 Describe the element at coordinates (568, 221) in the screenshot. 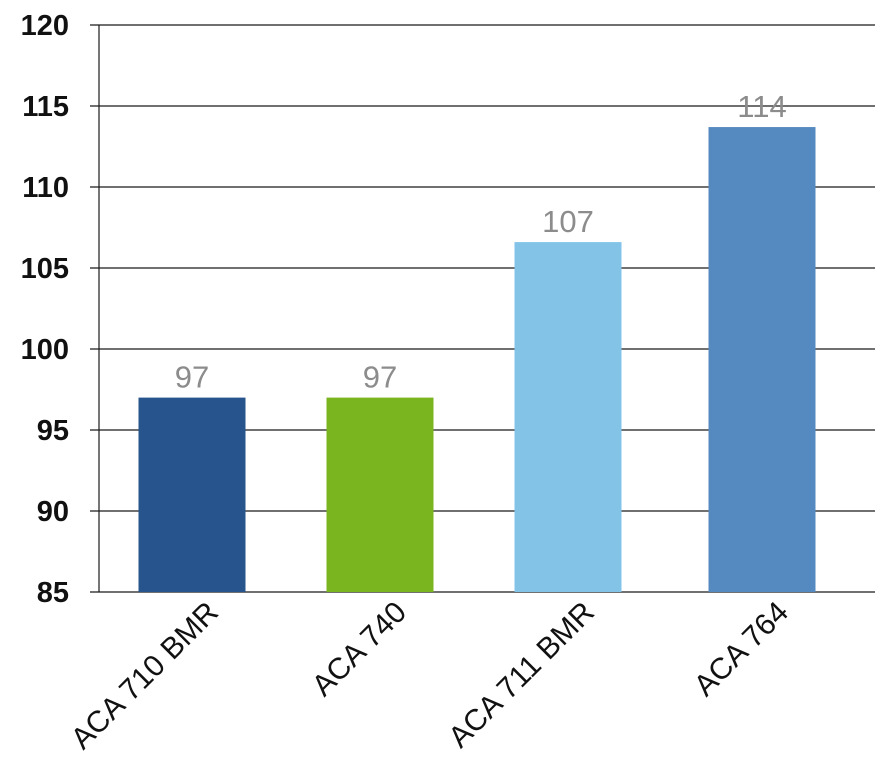

I see `data-label: 107` at that location.